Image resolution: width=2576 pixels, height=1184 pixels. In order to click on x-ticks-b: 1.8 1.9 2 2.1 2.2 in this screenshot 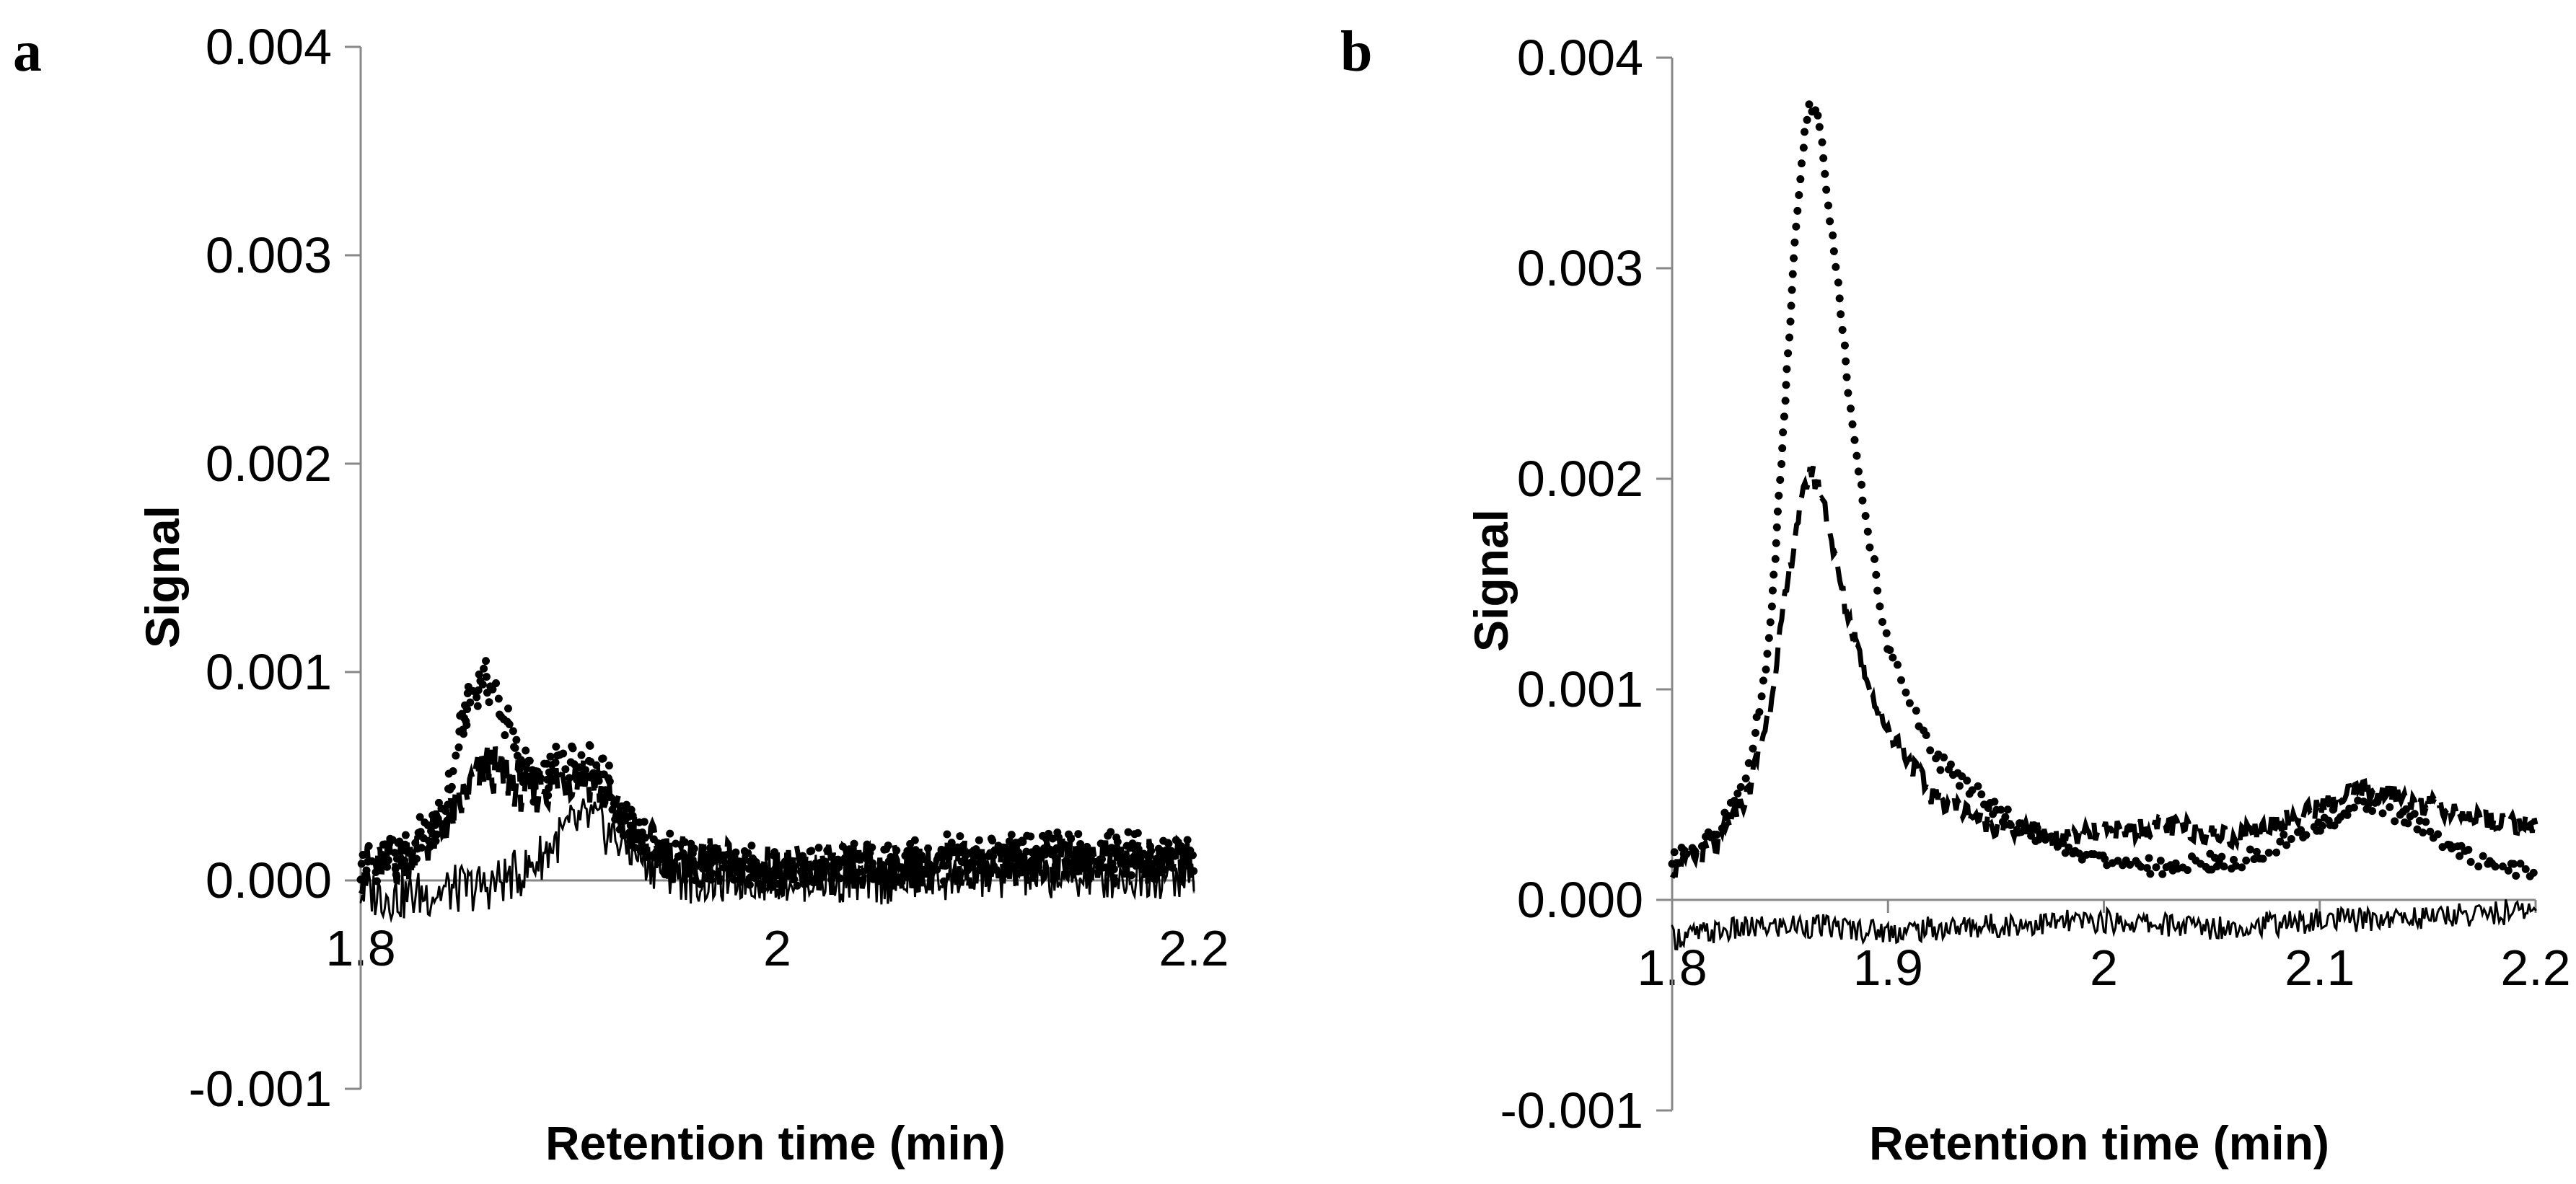, I will do `click(2104, 948)`.